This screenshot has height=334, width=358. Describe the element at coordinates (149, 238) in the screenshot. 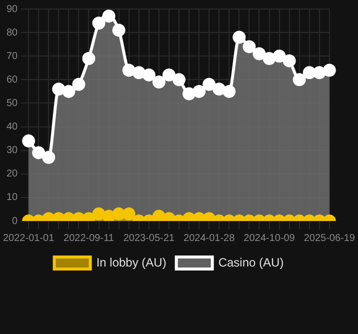

I see `x-tick-label: 2023-05-21` at that location.